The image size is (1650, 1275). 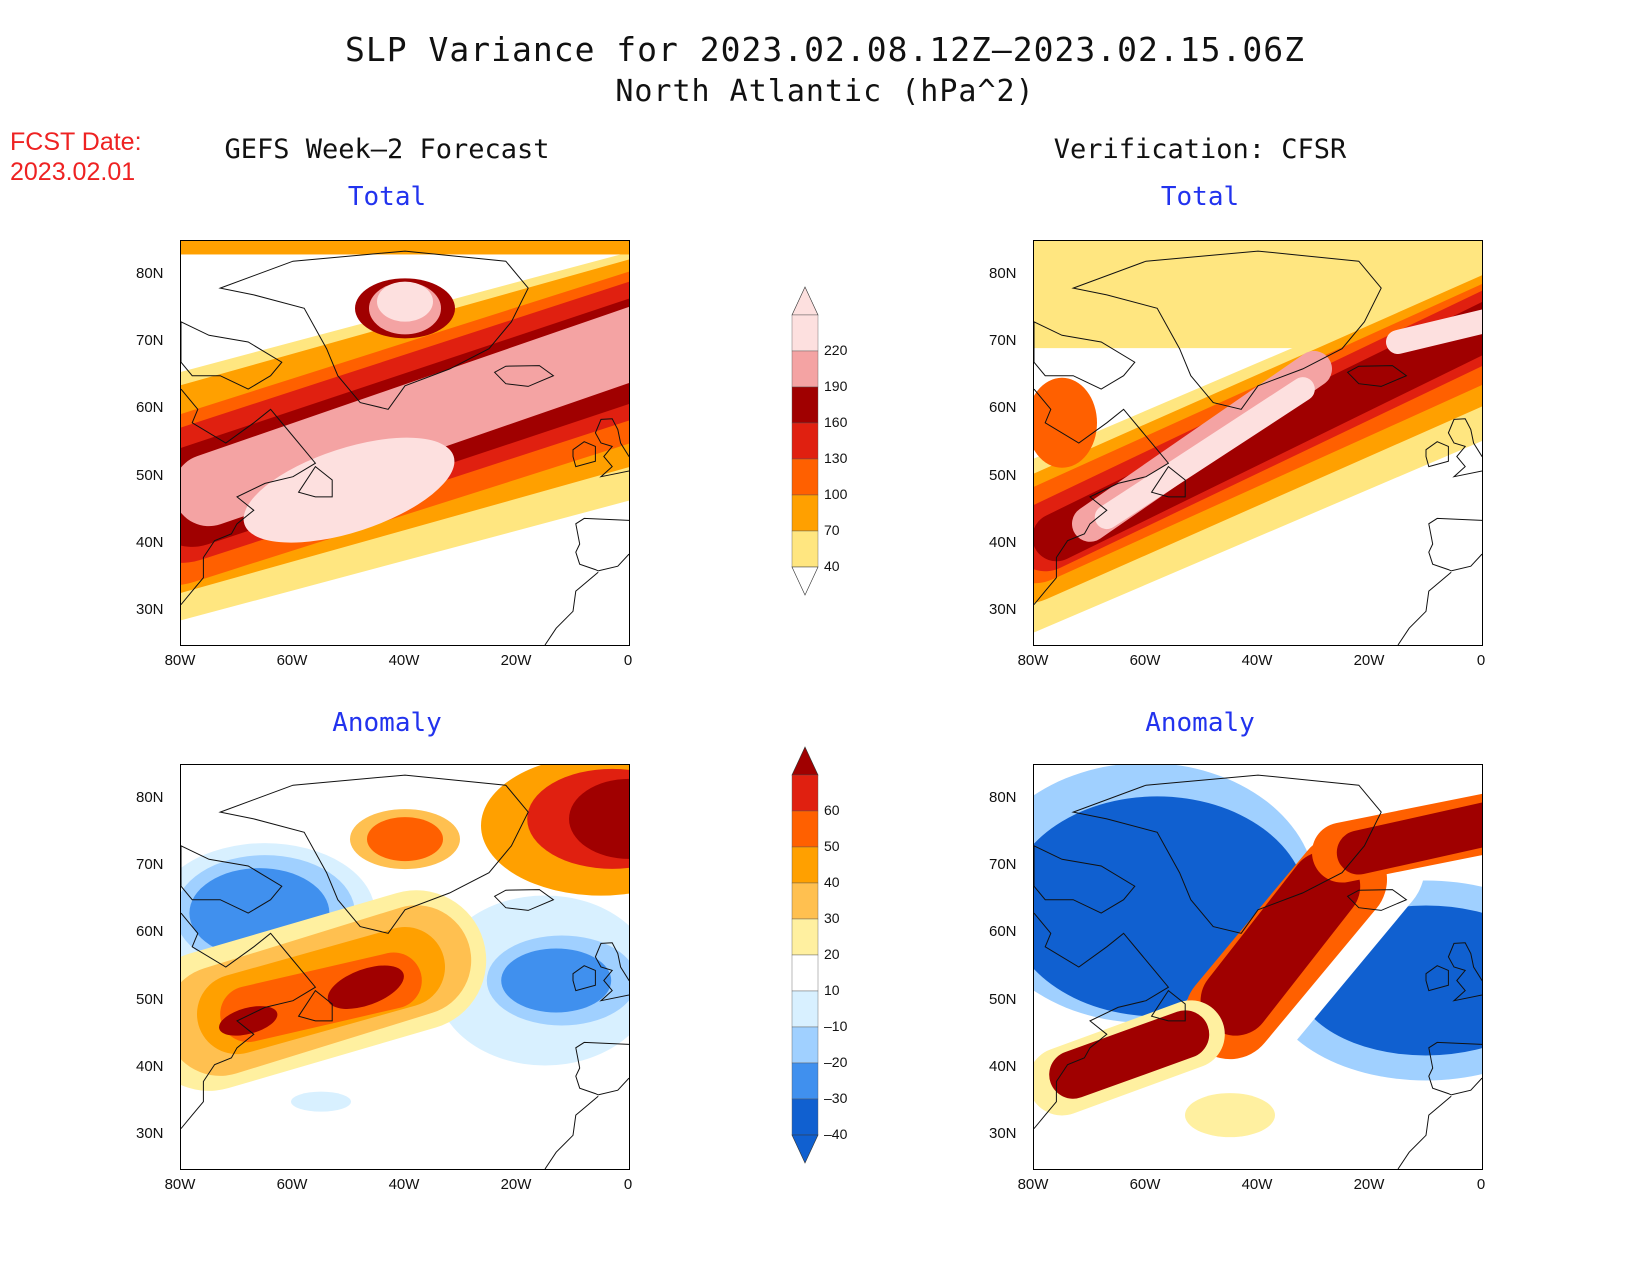 What do you see at coordinates (832, 846) in the screenshot?
I see `colorbar-level-label: 50` at bounding box center [832, 846].